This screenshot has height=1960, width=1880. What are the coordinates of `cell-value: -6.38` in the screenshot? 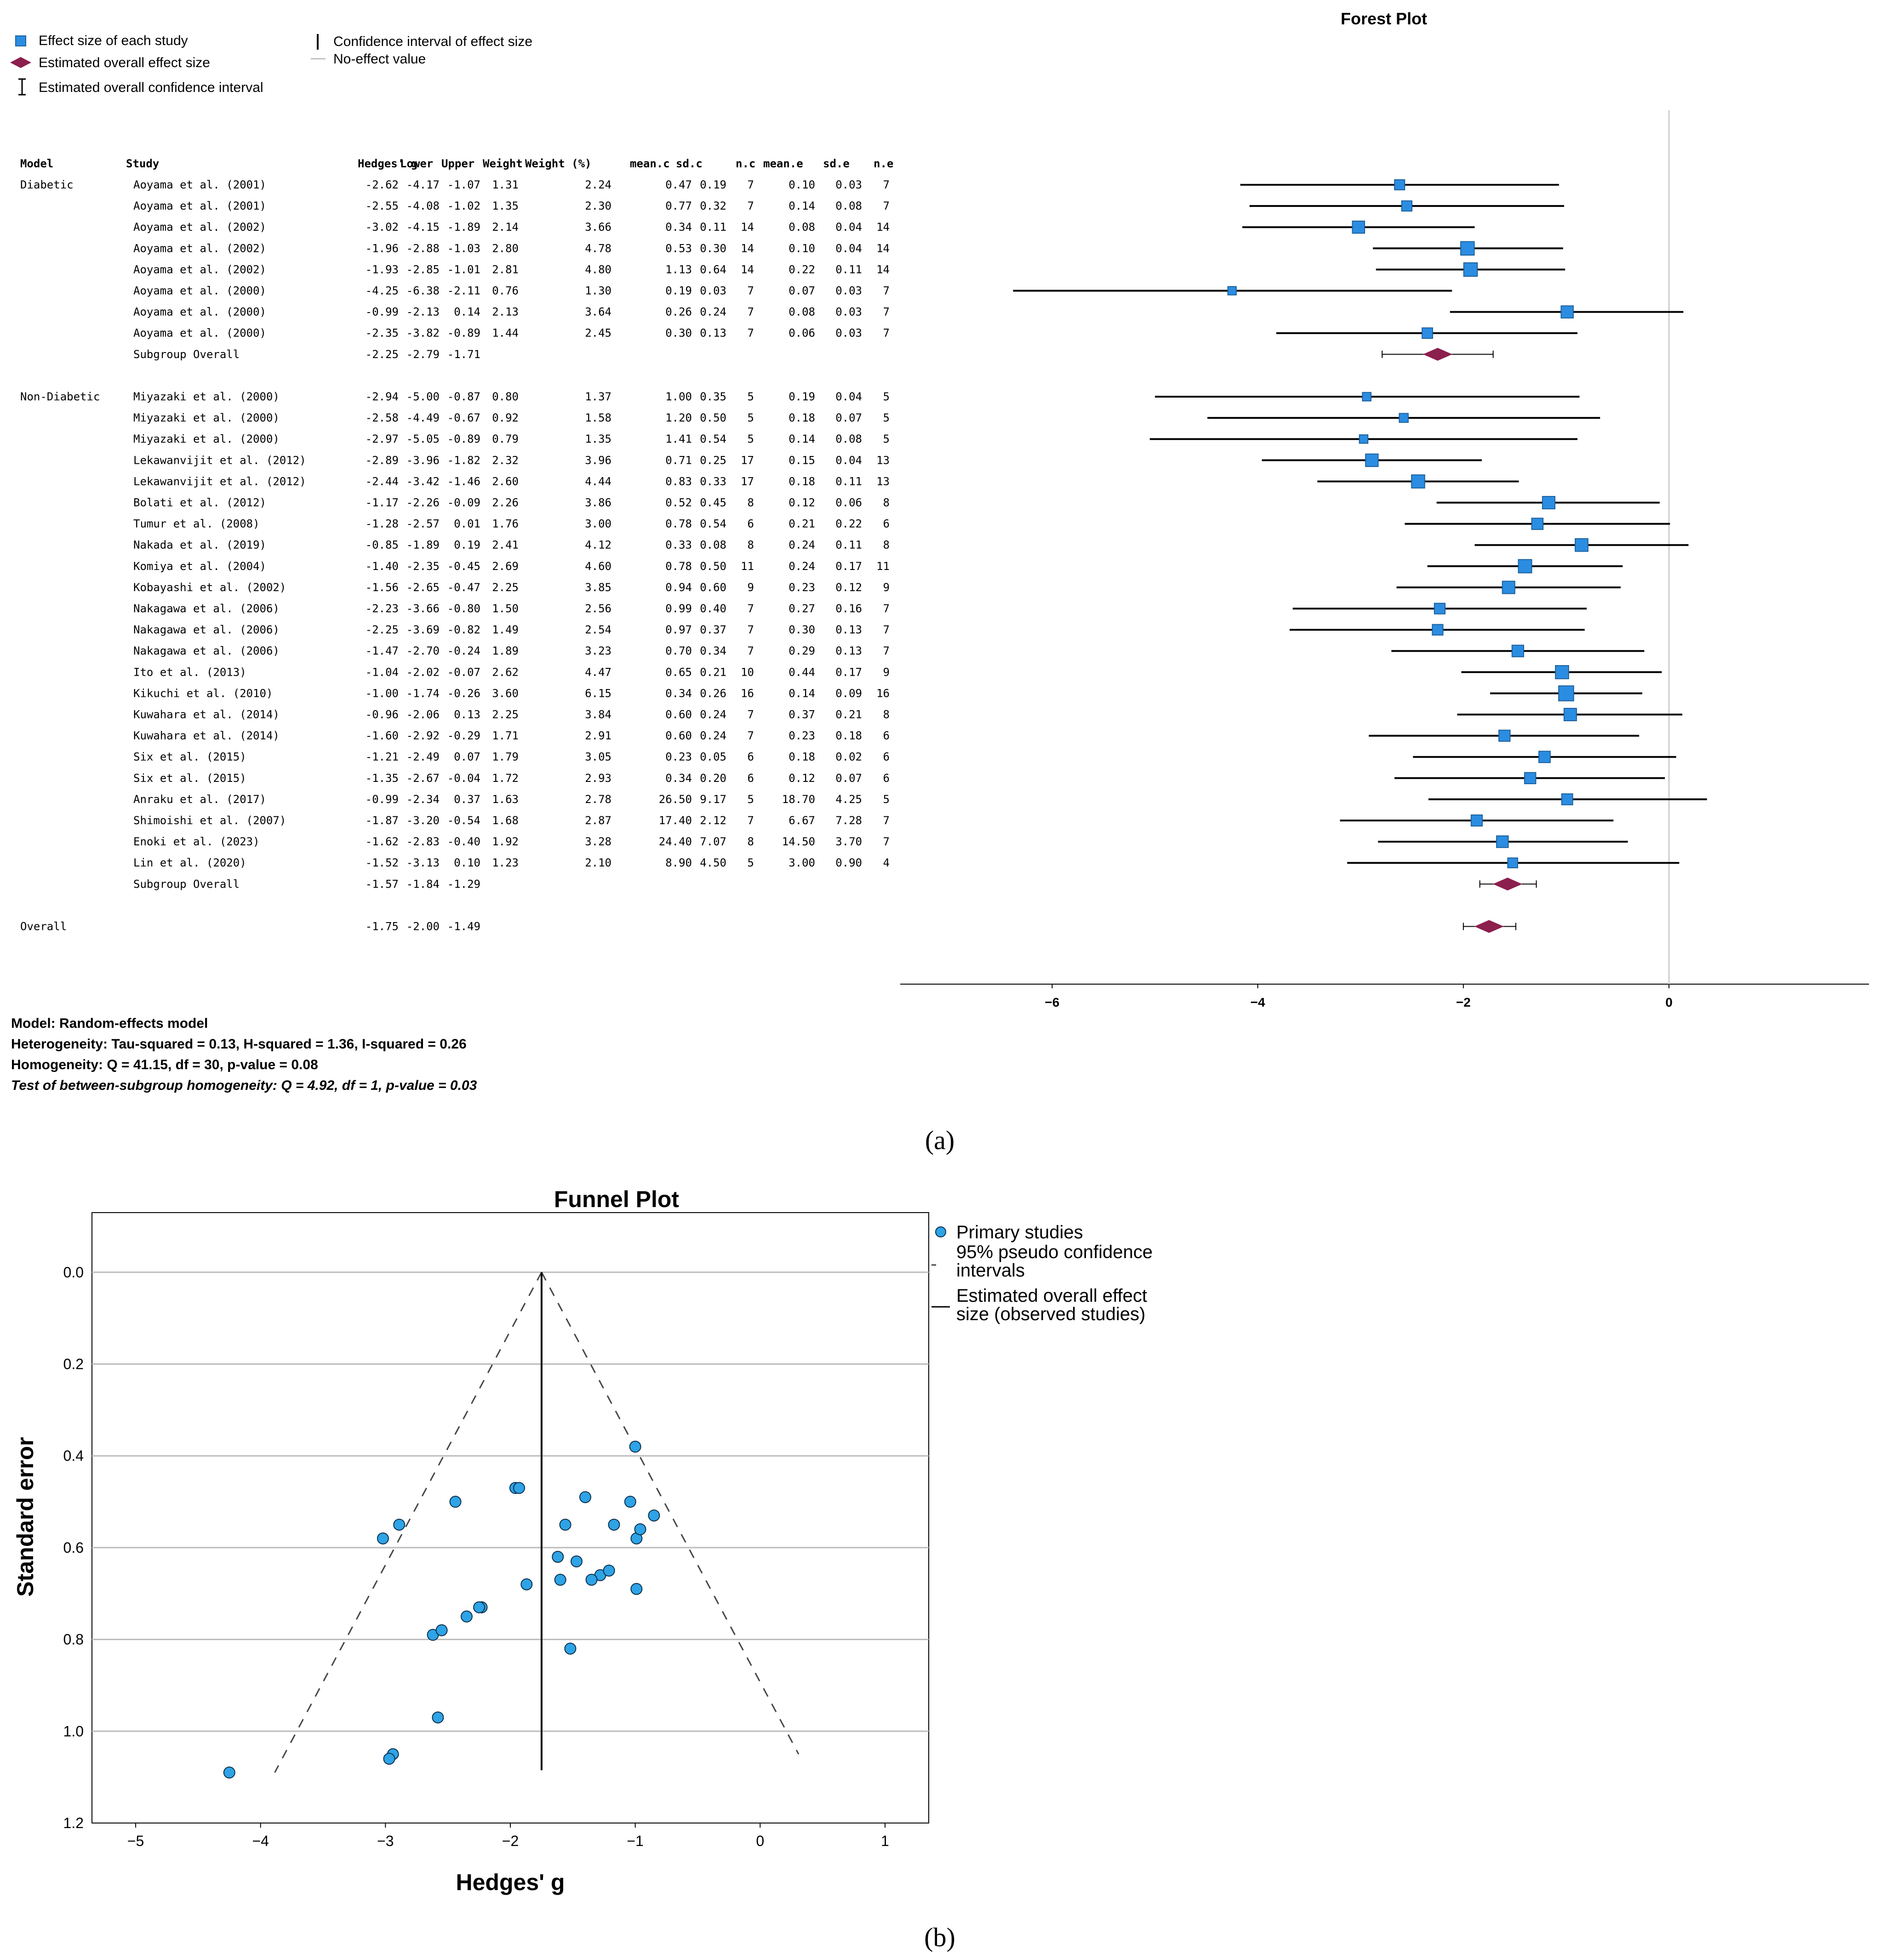 It's located at (423, 291).